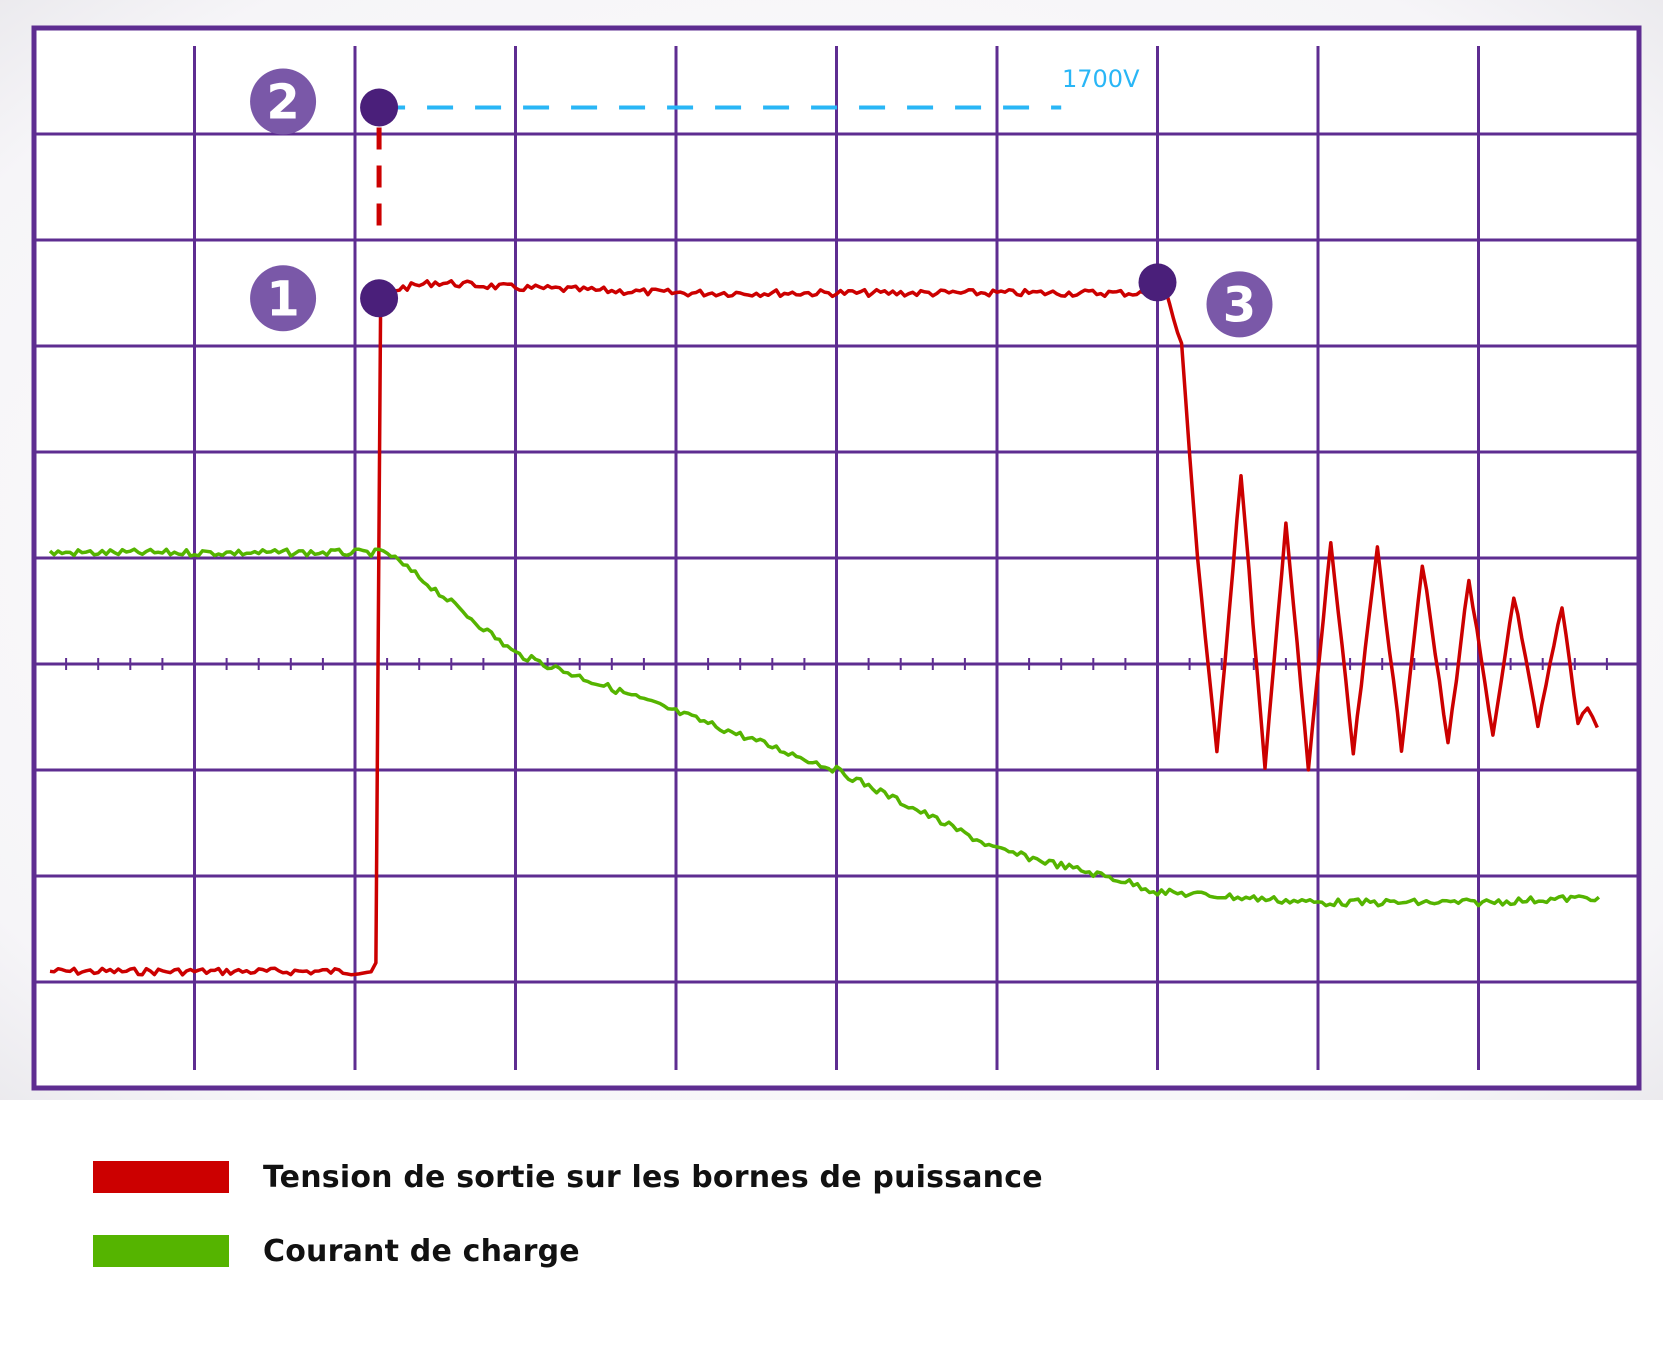 Image resolution: width=1663 pixels, height=1350 pixels. What do you see at coordinates (761, 203) in the screenshot?
I see `marker-layer: 1 2 3` at bounding box center [761, 203].